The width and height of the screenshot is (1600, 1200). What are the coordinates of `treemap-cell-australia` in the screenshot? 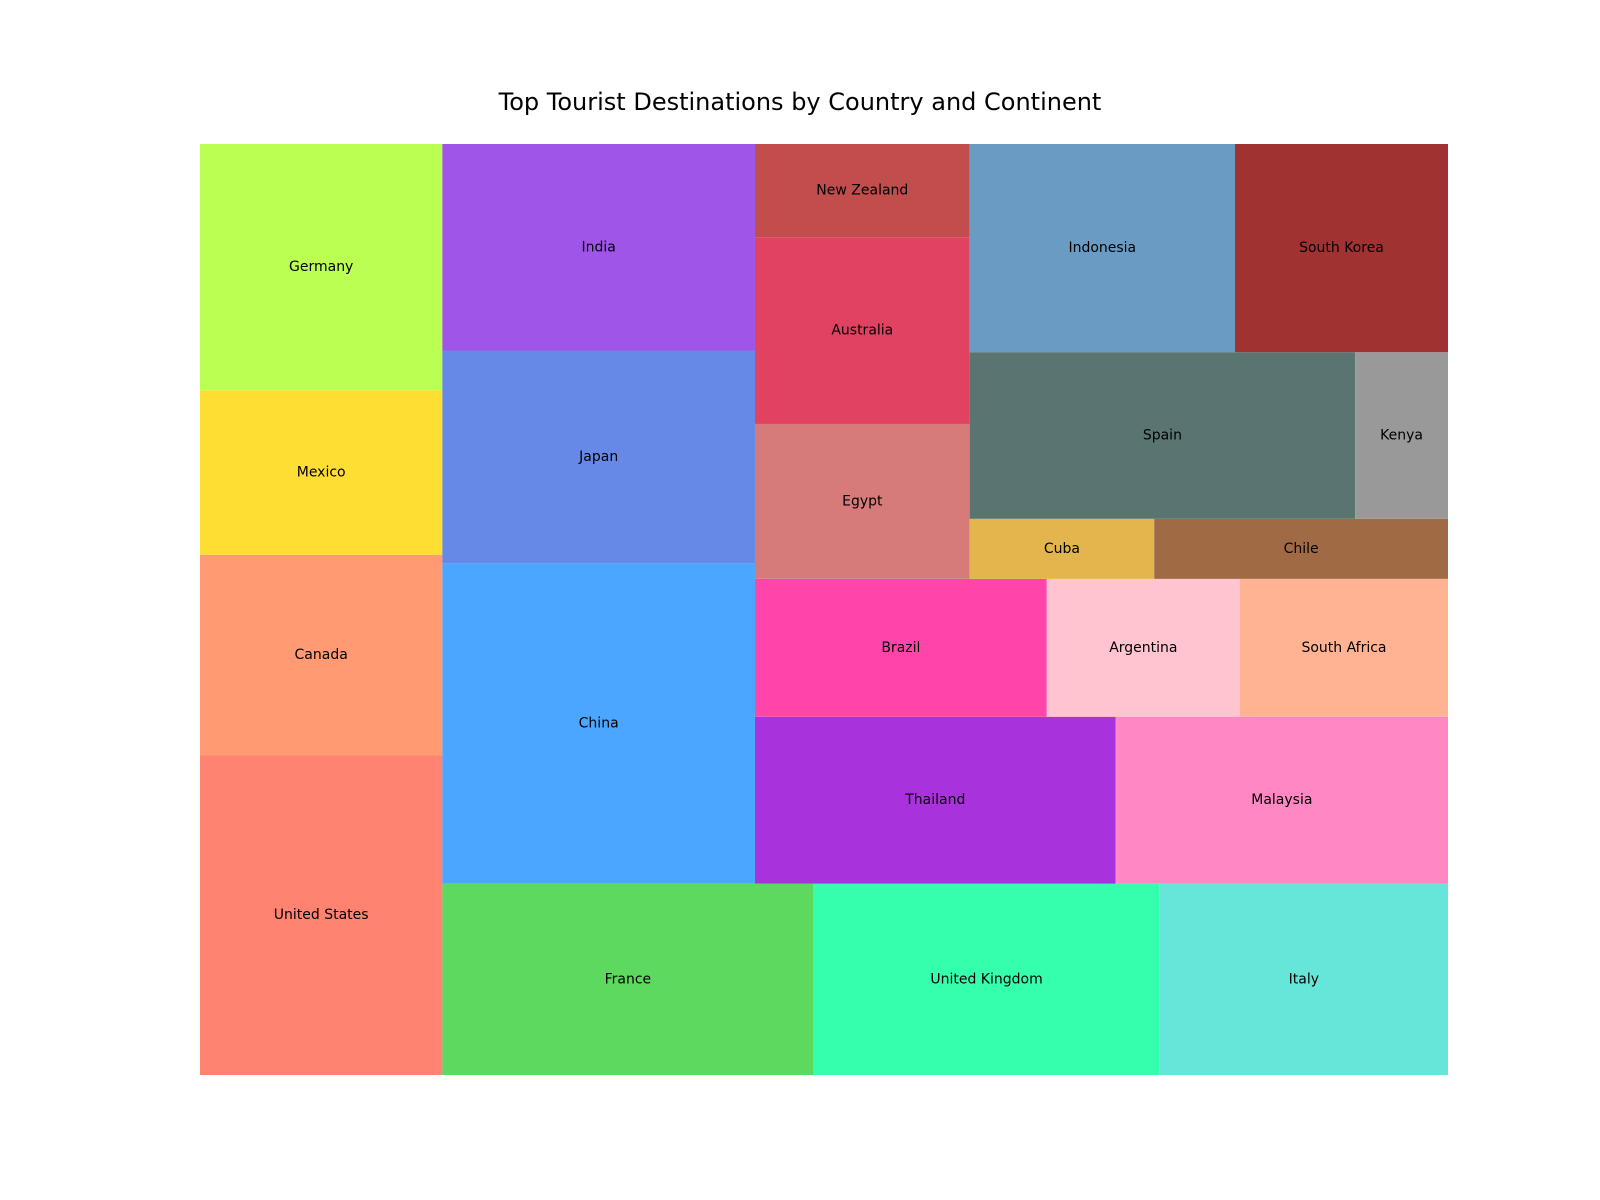 It's located at (862, 330).